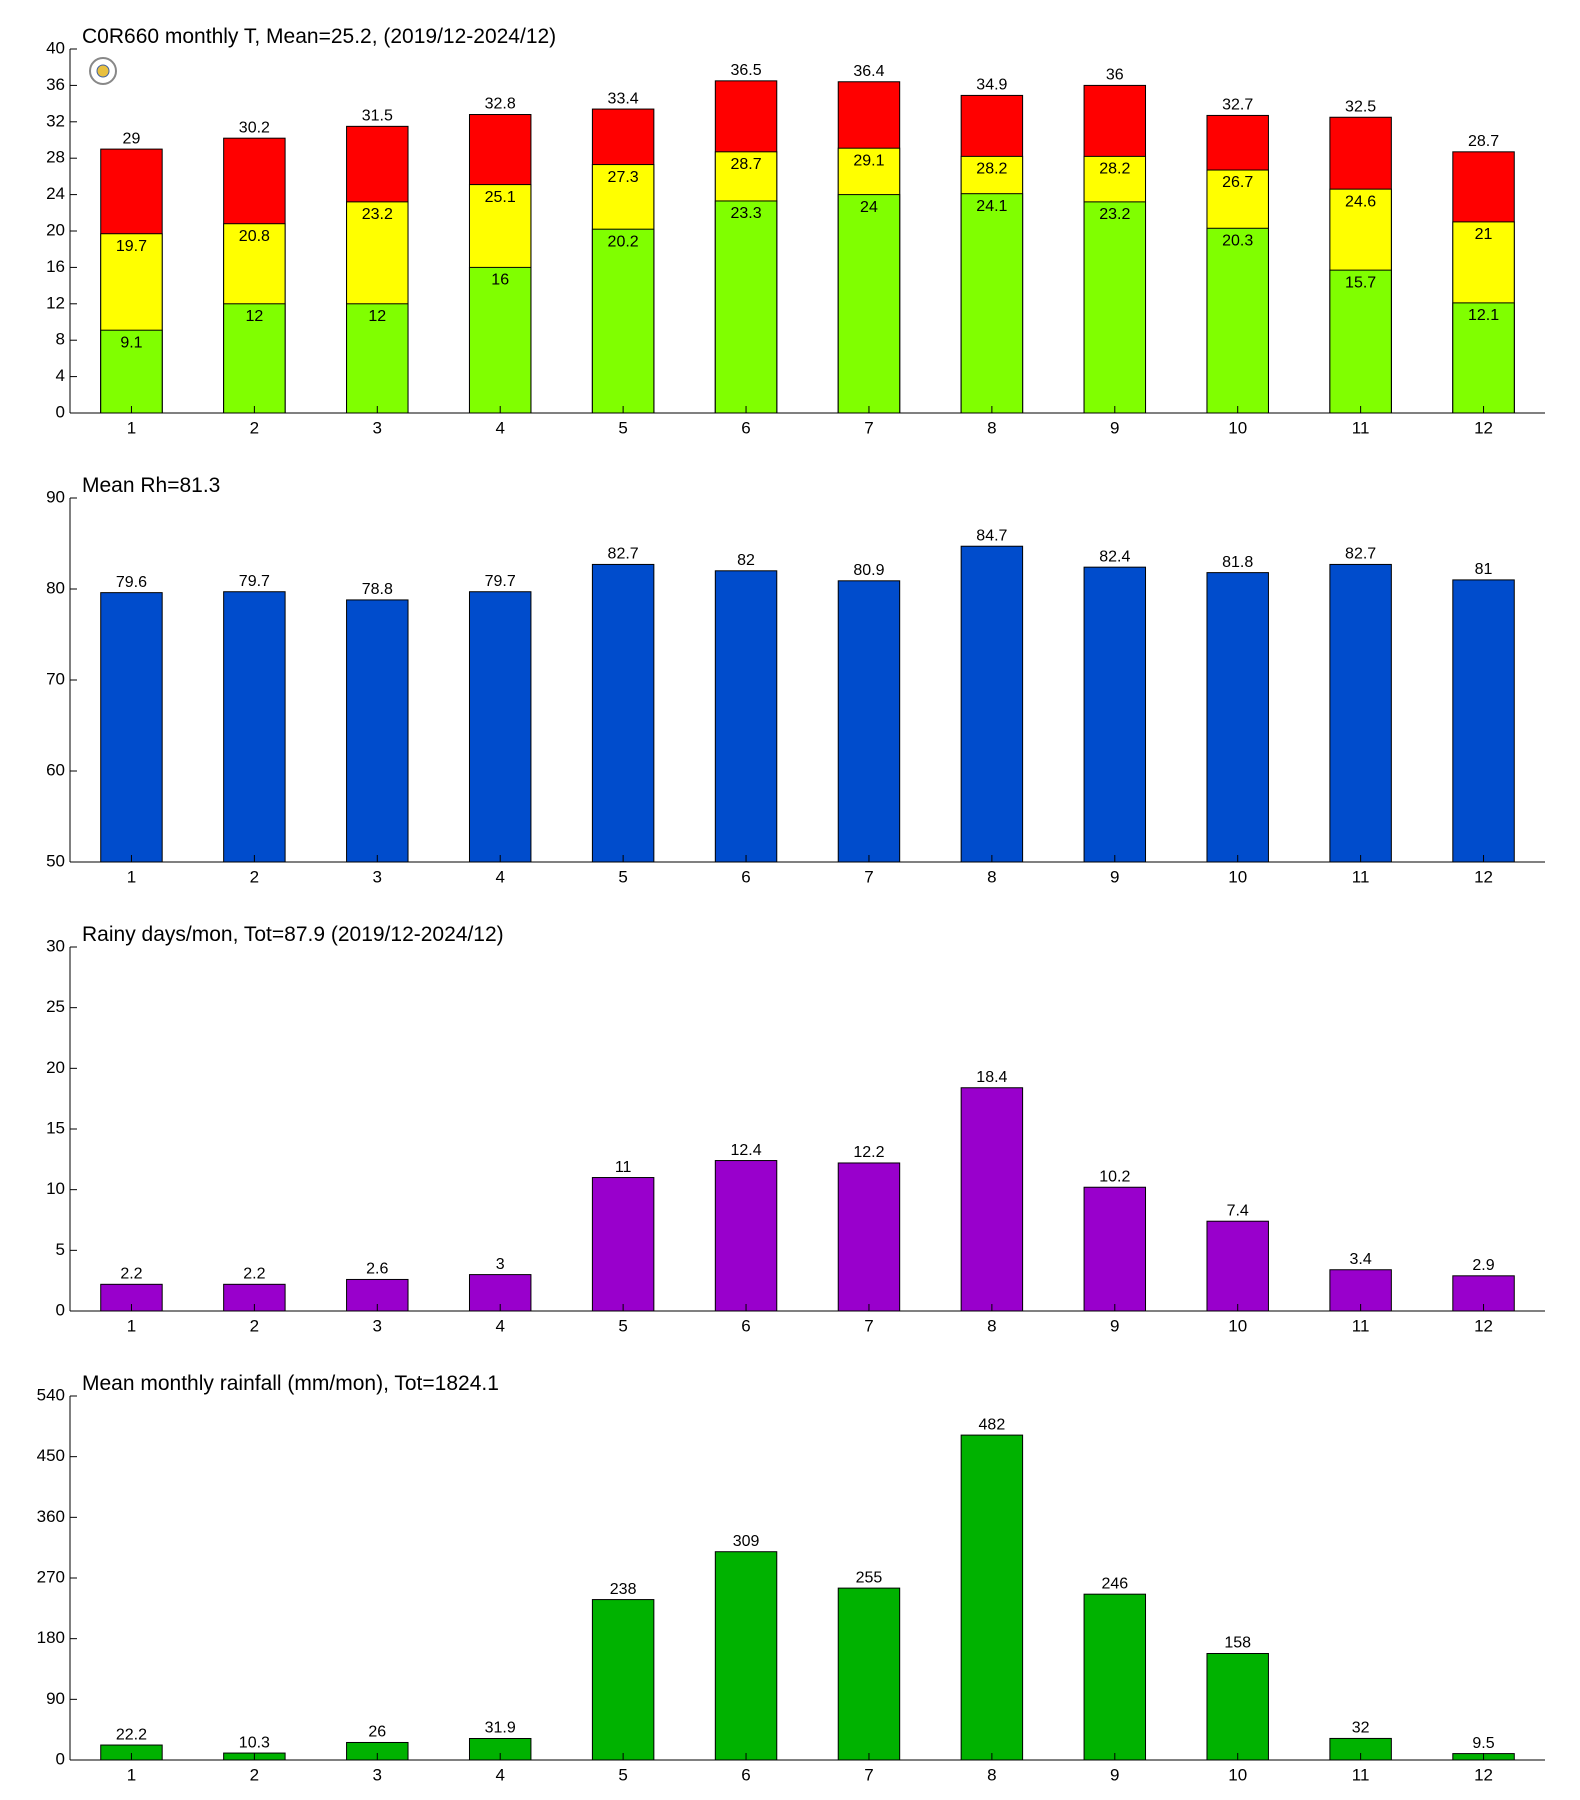 The height and width of the screenshot is (1800, 1580). Describe the element at coordinates (1360, 201) in the screenshot. I see `data-label: 24.6` at that location.